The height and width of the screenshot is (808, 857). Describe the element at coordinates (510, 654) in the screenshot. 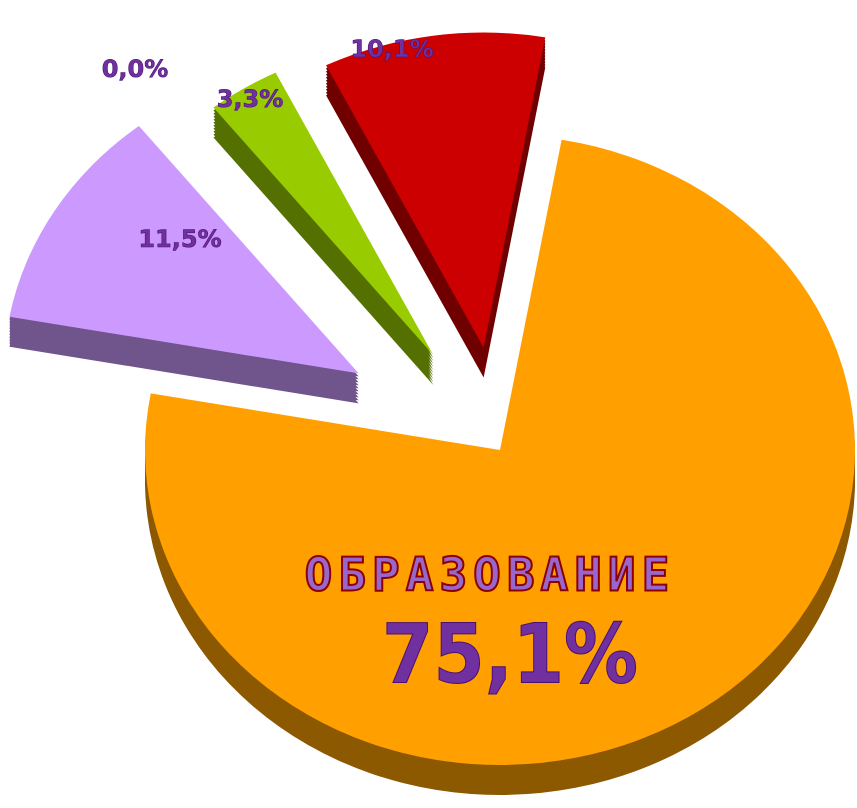

I see `slice-value-label: 75,1%` at that location.